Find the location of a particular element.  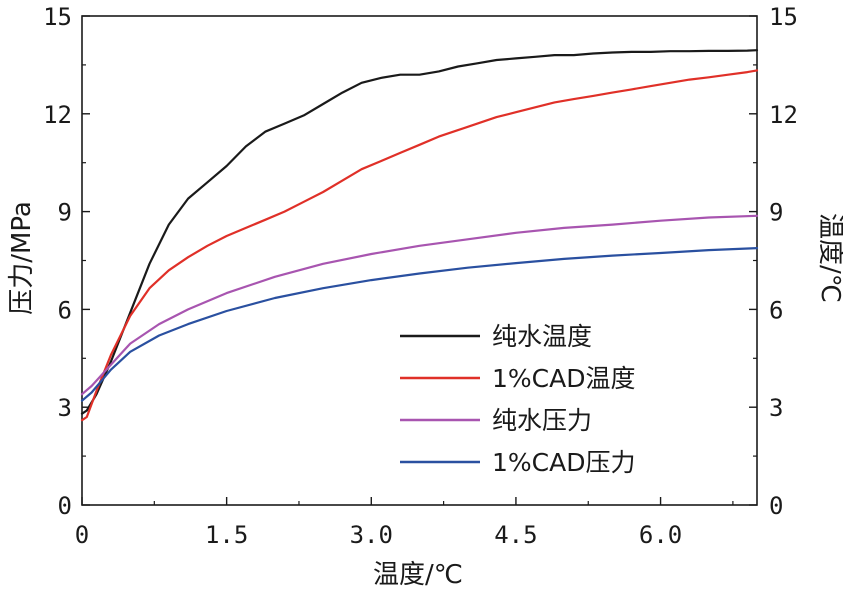

x-axis-ticks: 0 1.5 3.0 4.5 6.0 is located at coordinates (404, 523).